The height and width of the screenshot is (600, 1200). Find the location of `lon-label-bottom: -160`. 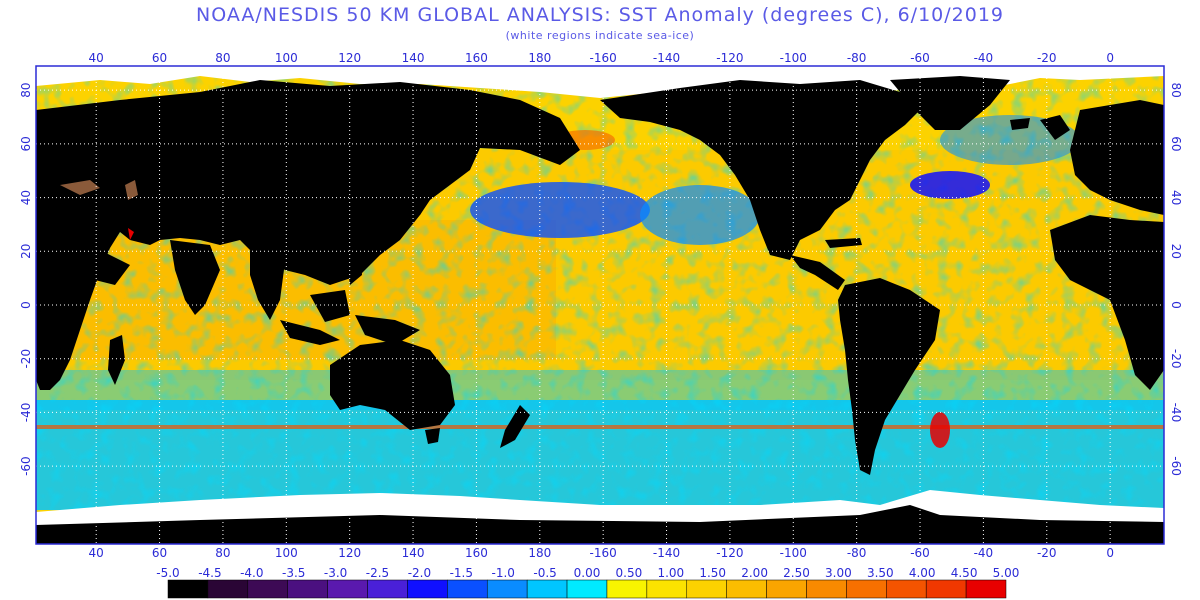

lon-label-bottom: -160 is located at coordinates (603, 553).